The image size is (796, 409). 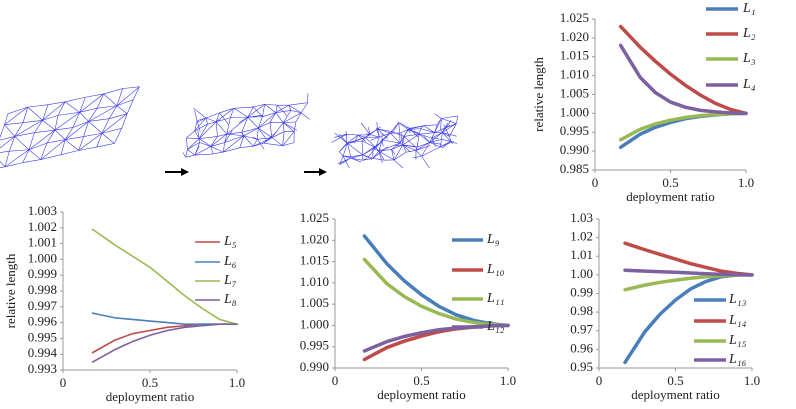 What do you see at coordinates (581, 254) in the screenshot?
I see `y-tick-label: 1.01` at bounding box center [581, 254].